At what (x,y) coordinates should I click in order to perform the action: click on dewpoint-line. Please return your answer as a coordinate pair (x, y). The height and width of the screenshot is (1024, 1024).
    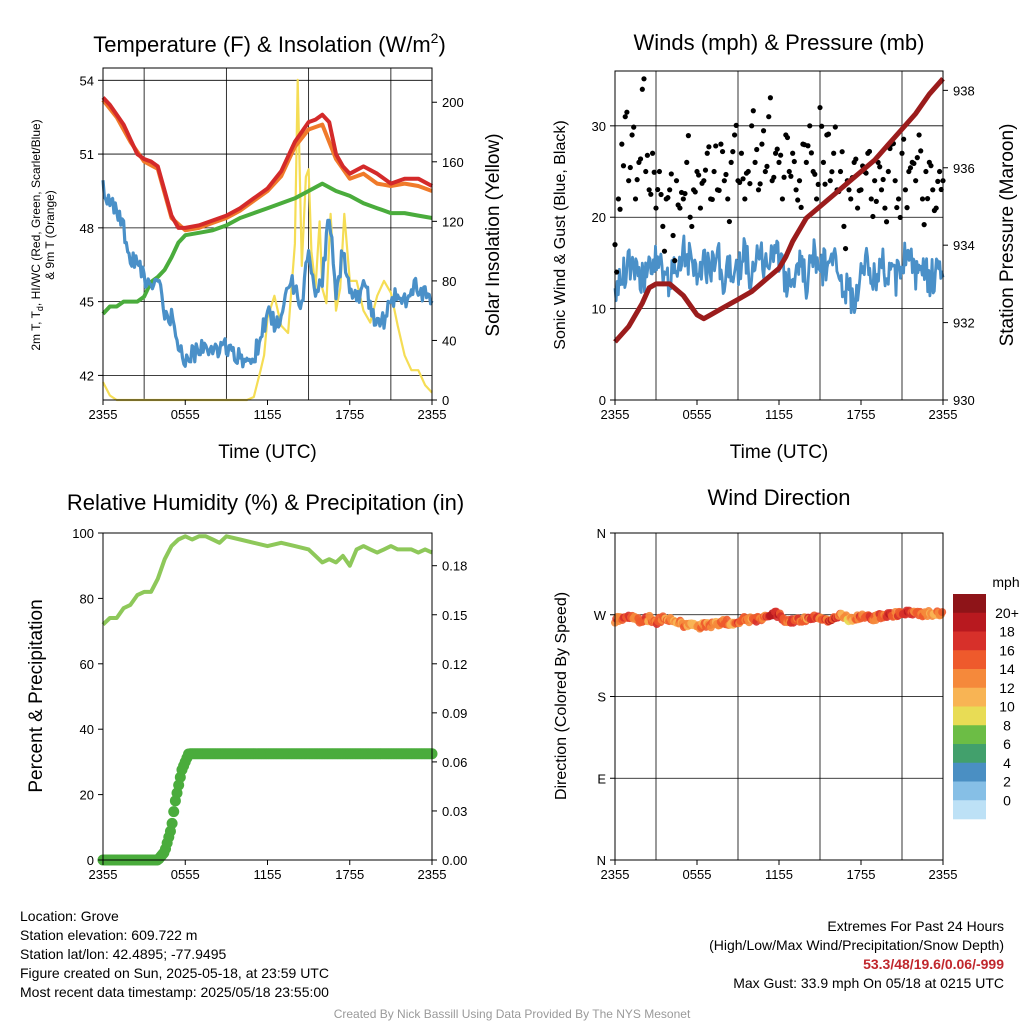
    Looking at the image, I should click on (267, 248).